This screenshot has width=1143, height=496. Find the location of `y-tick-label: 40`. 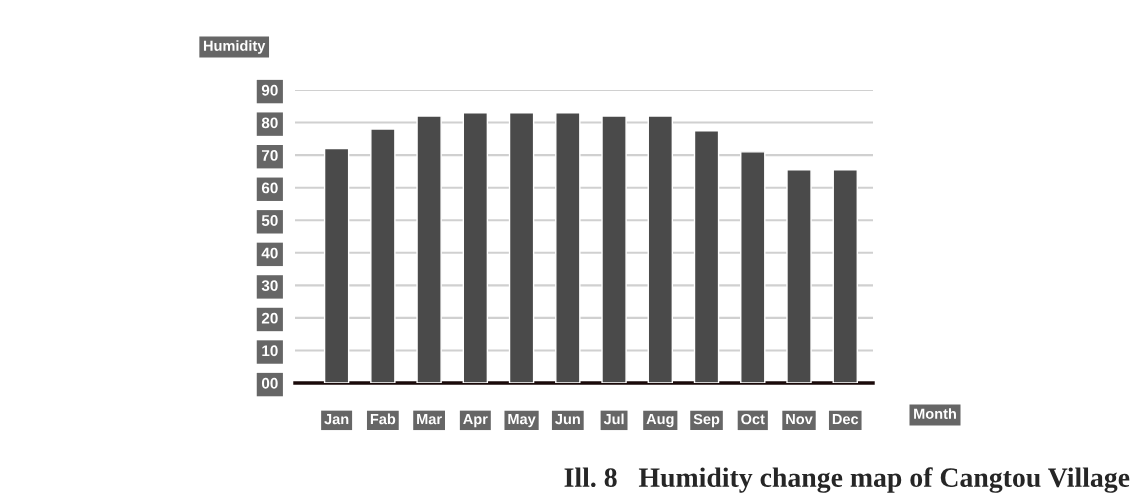

y-tick-label: 40 is located at coordinates (269, 253).